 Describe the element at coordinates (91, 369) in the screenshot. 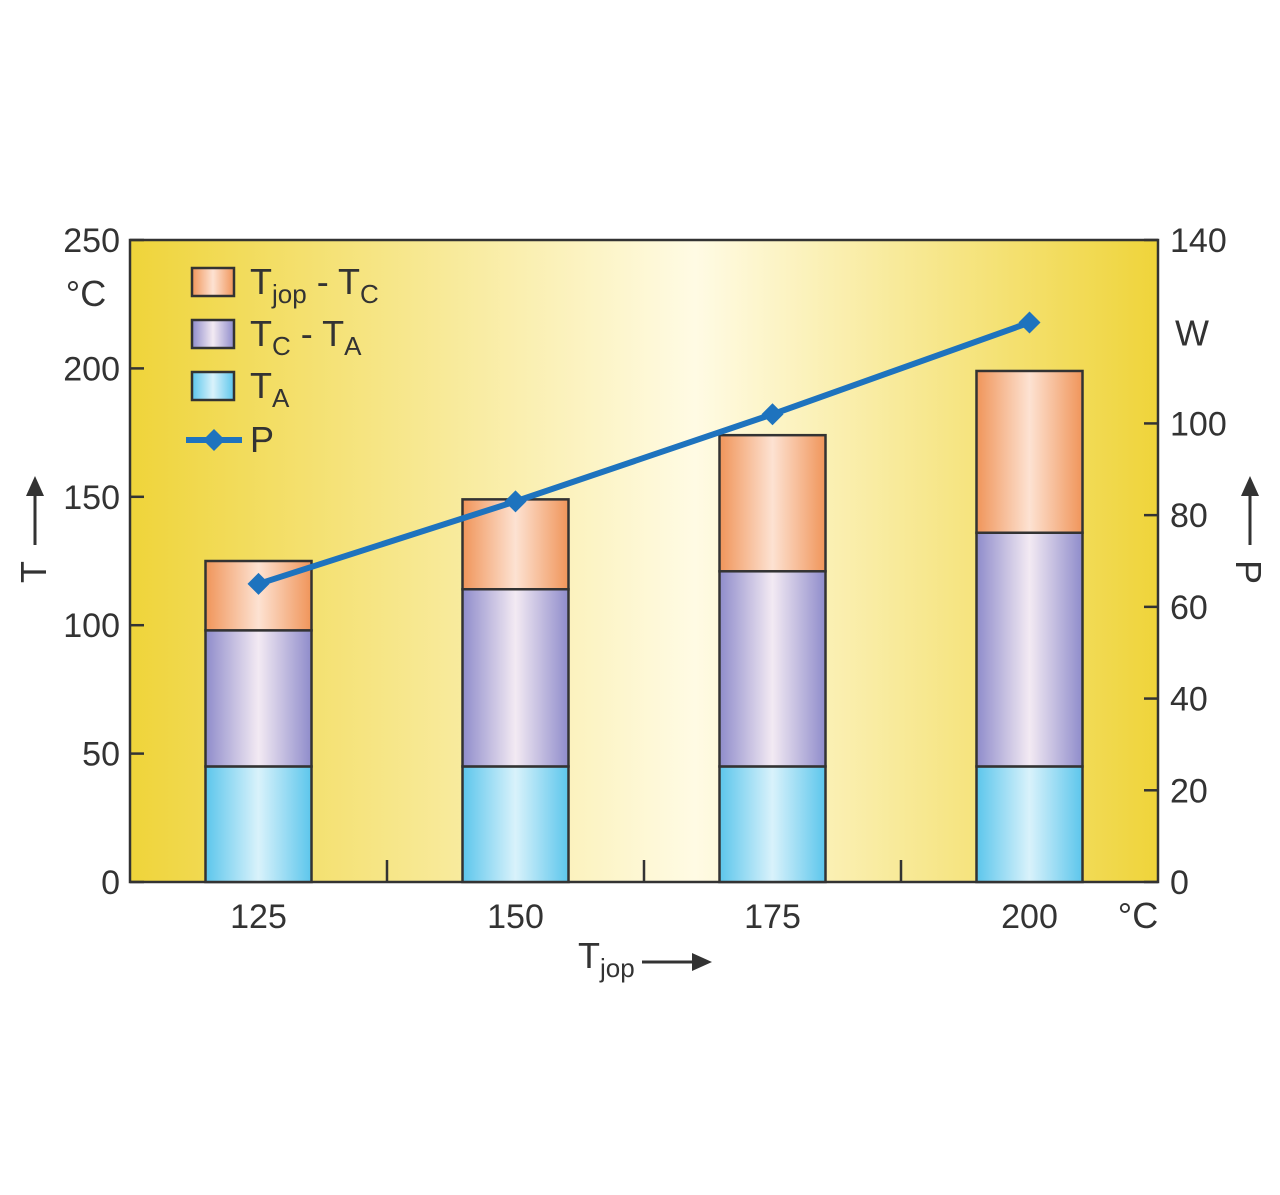

I see `left-tick-label: 200` at that location.